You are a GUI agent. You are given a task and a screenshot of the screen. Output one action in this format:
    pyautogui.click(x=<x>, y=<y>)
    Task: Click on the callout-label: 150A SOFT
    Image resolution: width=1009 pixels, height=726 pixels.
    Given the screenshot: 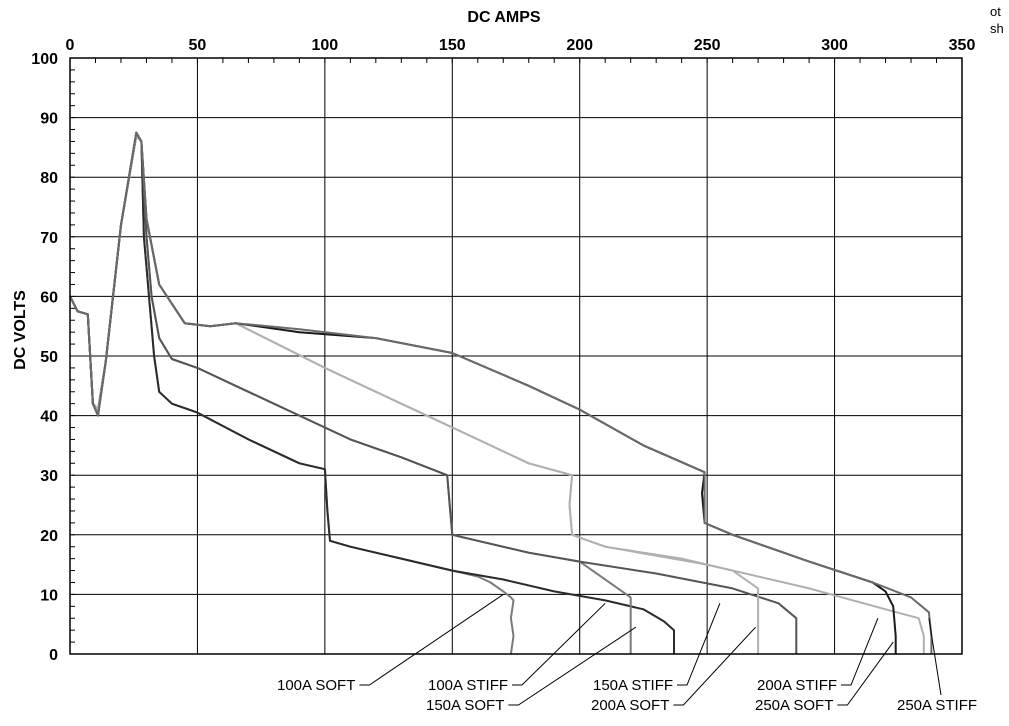 What is the action you would take?
    pyautogui.click(x=465, y=705)
    